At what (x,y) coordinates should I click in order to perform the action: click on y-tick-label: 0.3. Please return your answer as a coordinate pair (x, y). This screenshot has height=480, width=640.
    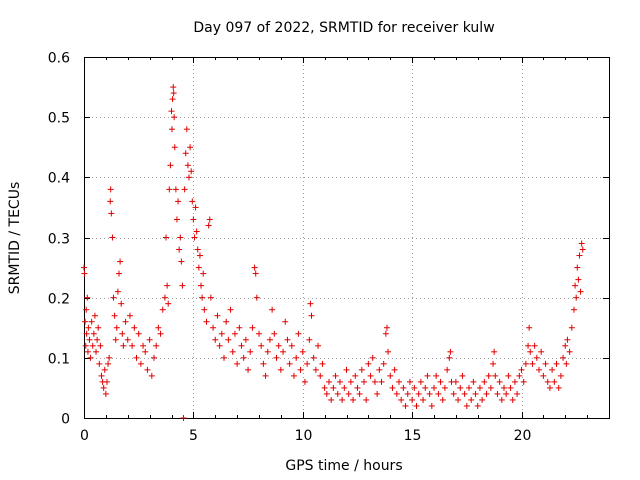
    Looking at the image, I should click on (59, 240).